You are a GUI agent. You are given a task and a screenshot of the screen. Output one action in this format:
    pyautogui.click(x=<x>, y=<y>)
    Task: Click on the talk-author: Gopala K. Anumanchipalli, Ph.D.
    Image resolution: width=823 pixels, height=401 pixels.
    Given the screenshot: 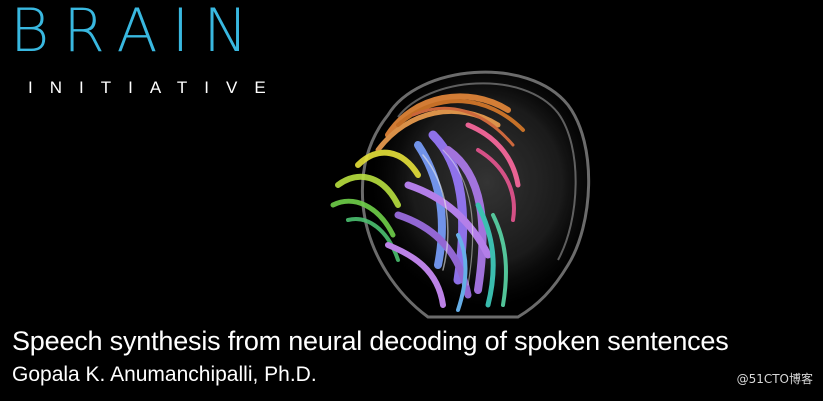 What is the action you would take?
    pyautogui.click(x=164, y=374)
    